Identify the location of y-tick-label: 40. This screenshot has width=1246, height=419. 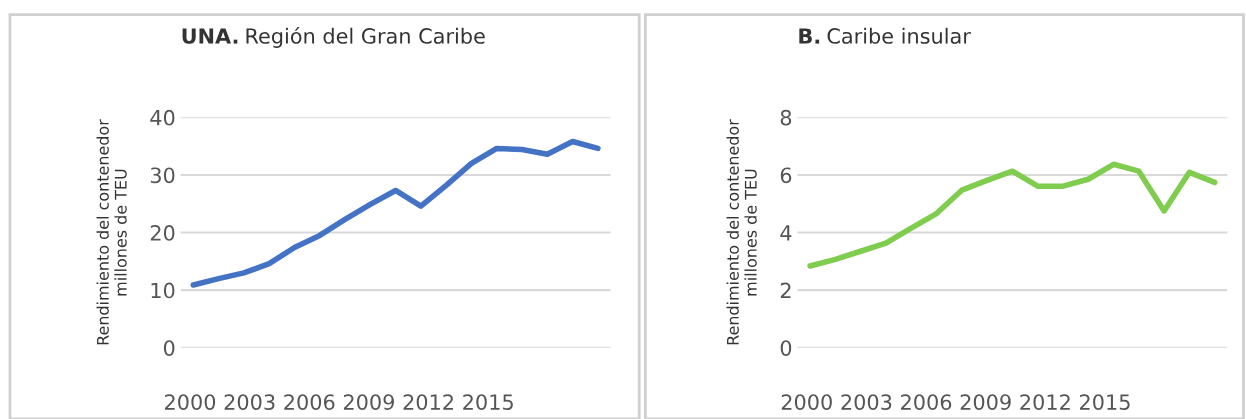
(162, 117).